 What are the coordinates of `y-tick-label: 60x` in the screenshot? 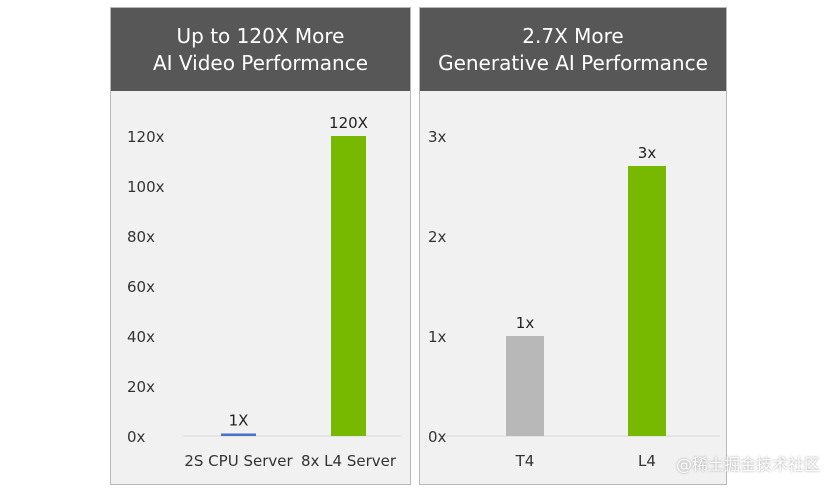 It's located at (141, 287).